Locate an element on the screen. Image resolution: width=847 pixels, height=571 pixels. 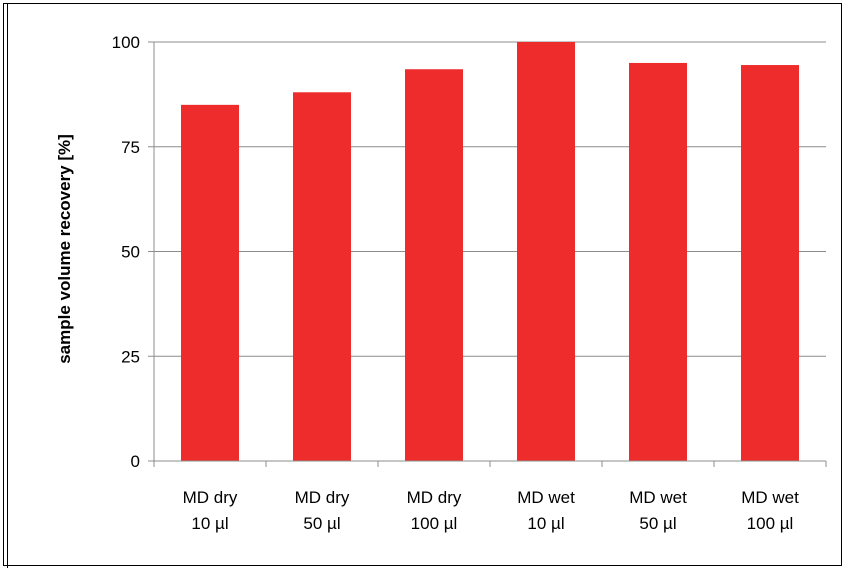
y-tick-label-100: 100 is located at coordinates (126, 42).